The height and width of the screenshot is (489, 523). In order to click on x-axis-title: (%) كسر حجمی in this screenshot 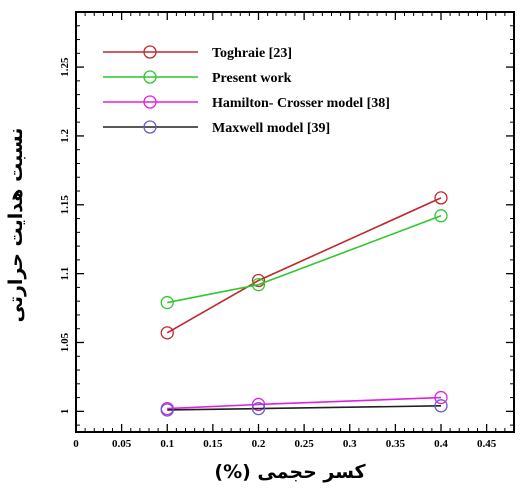, I will do `click(290, 472)`.